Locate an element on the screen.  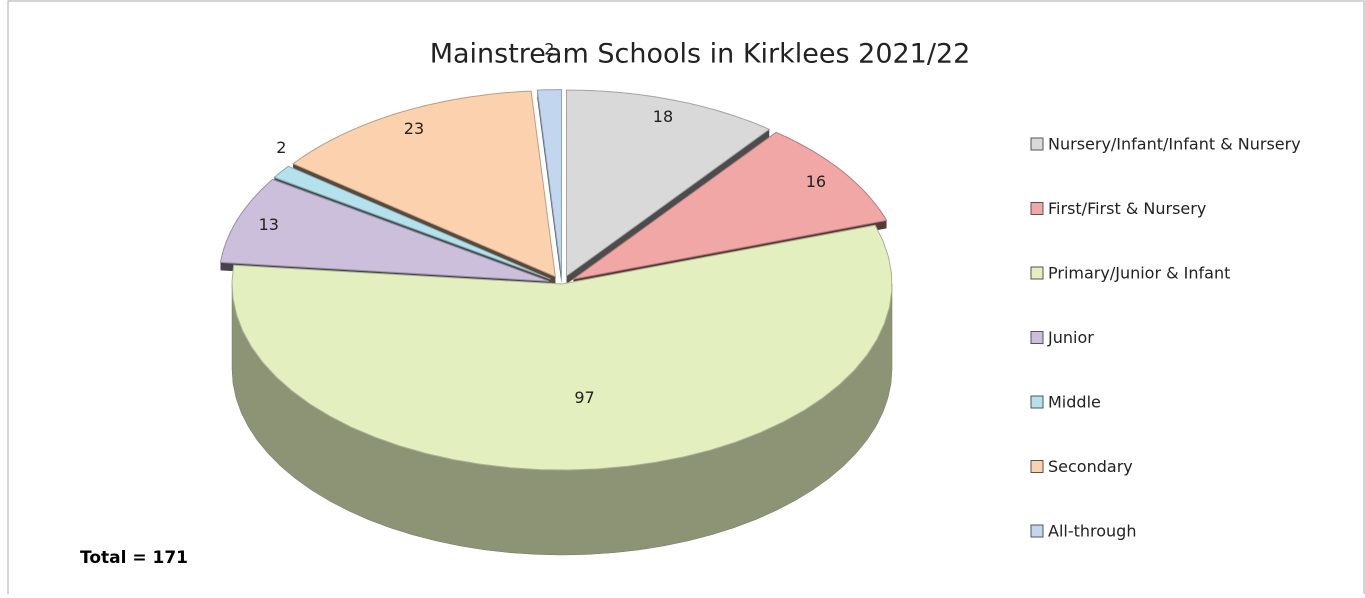
legend-label: Middle is located at coordinates (1074, 402).